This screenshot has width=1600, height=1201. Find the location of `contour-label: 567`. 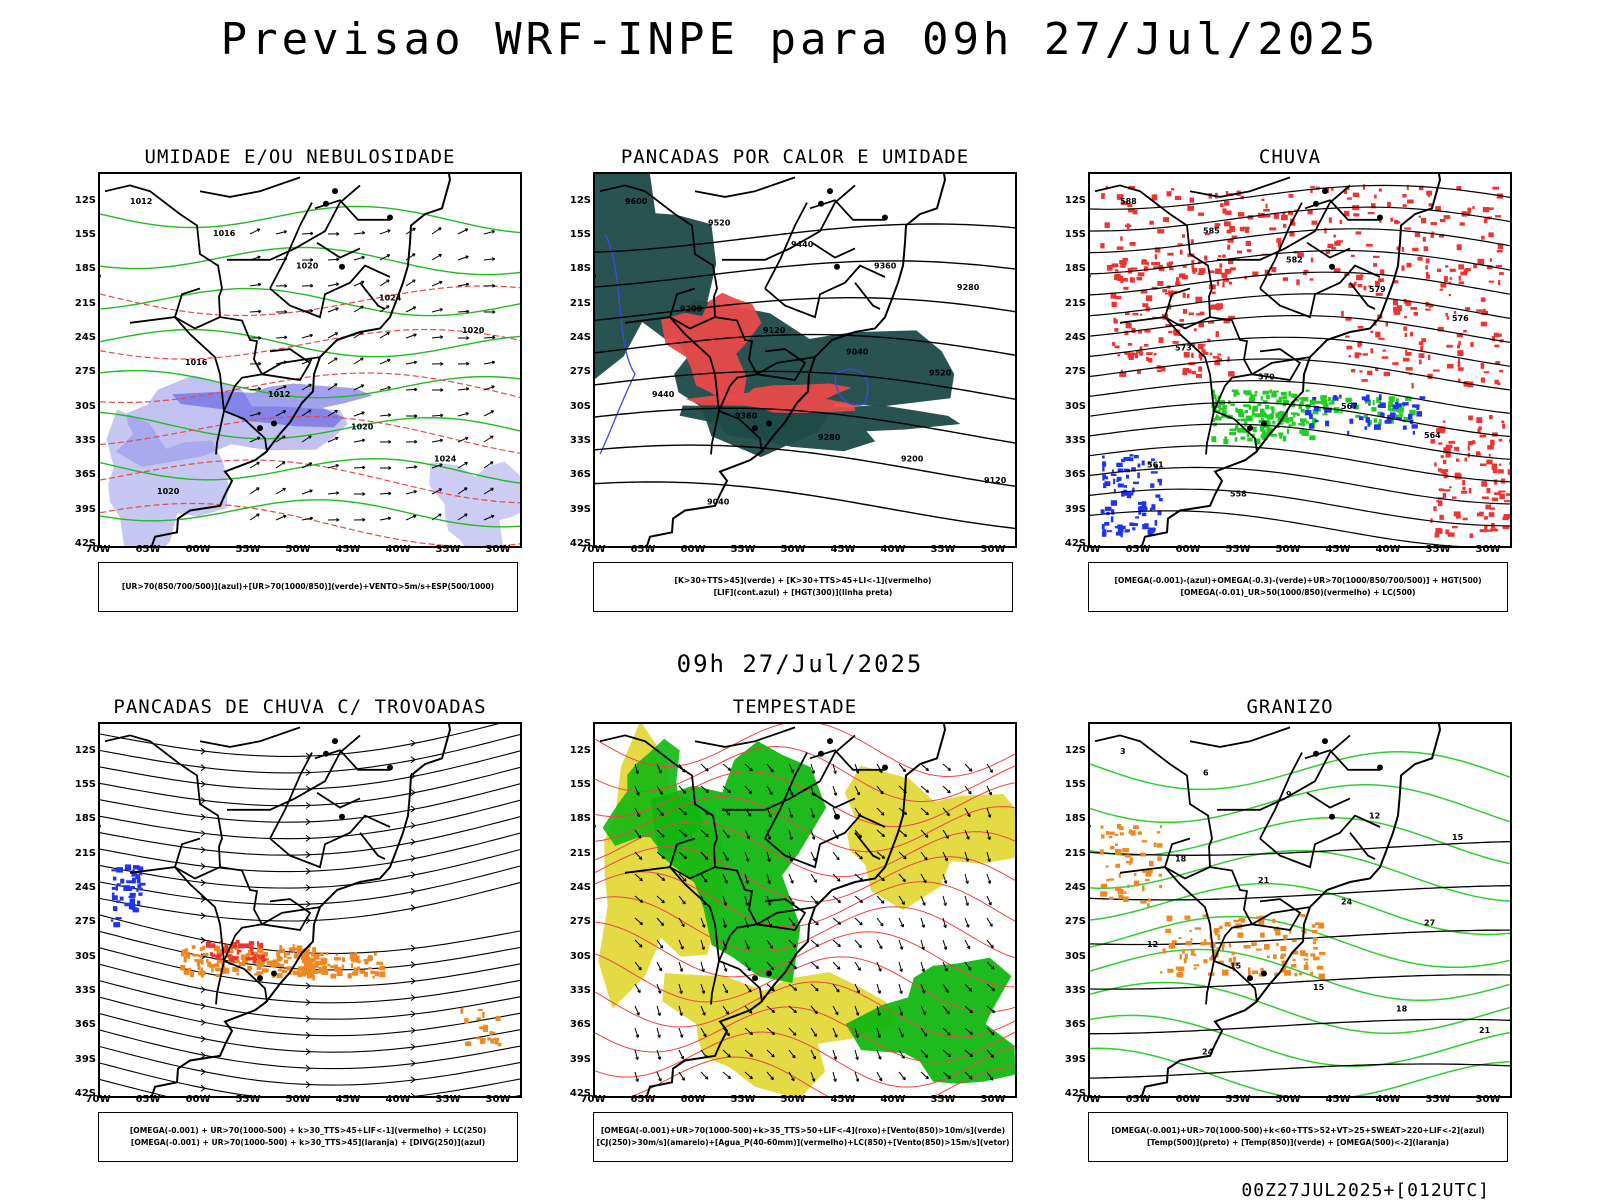

contour-label: 567 is located at coordinates (1349, 406).